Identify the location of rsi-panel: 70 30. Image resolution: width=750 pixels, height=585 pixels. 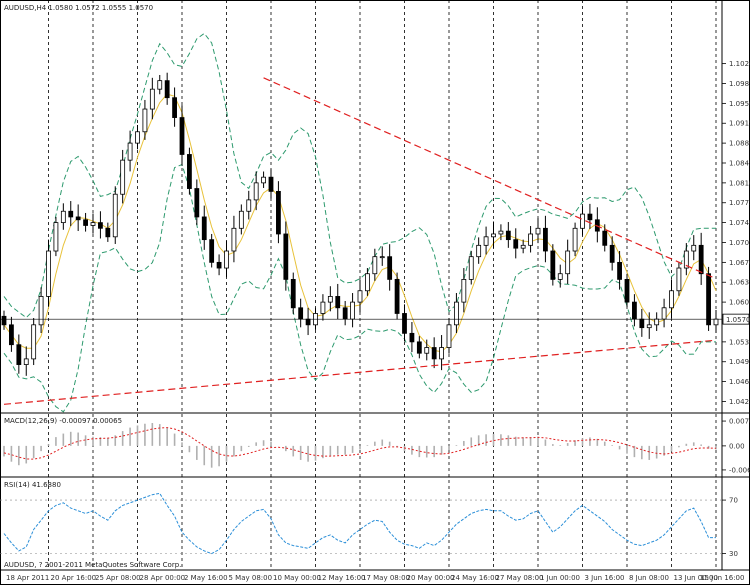
(369, 525).